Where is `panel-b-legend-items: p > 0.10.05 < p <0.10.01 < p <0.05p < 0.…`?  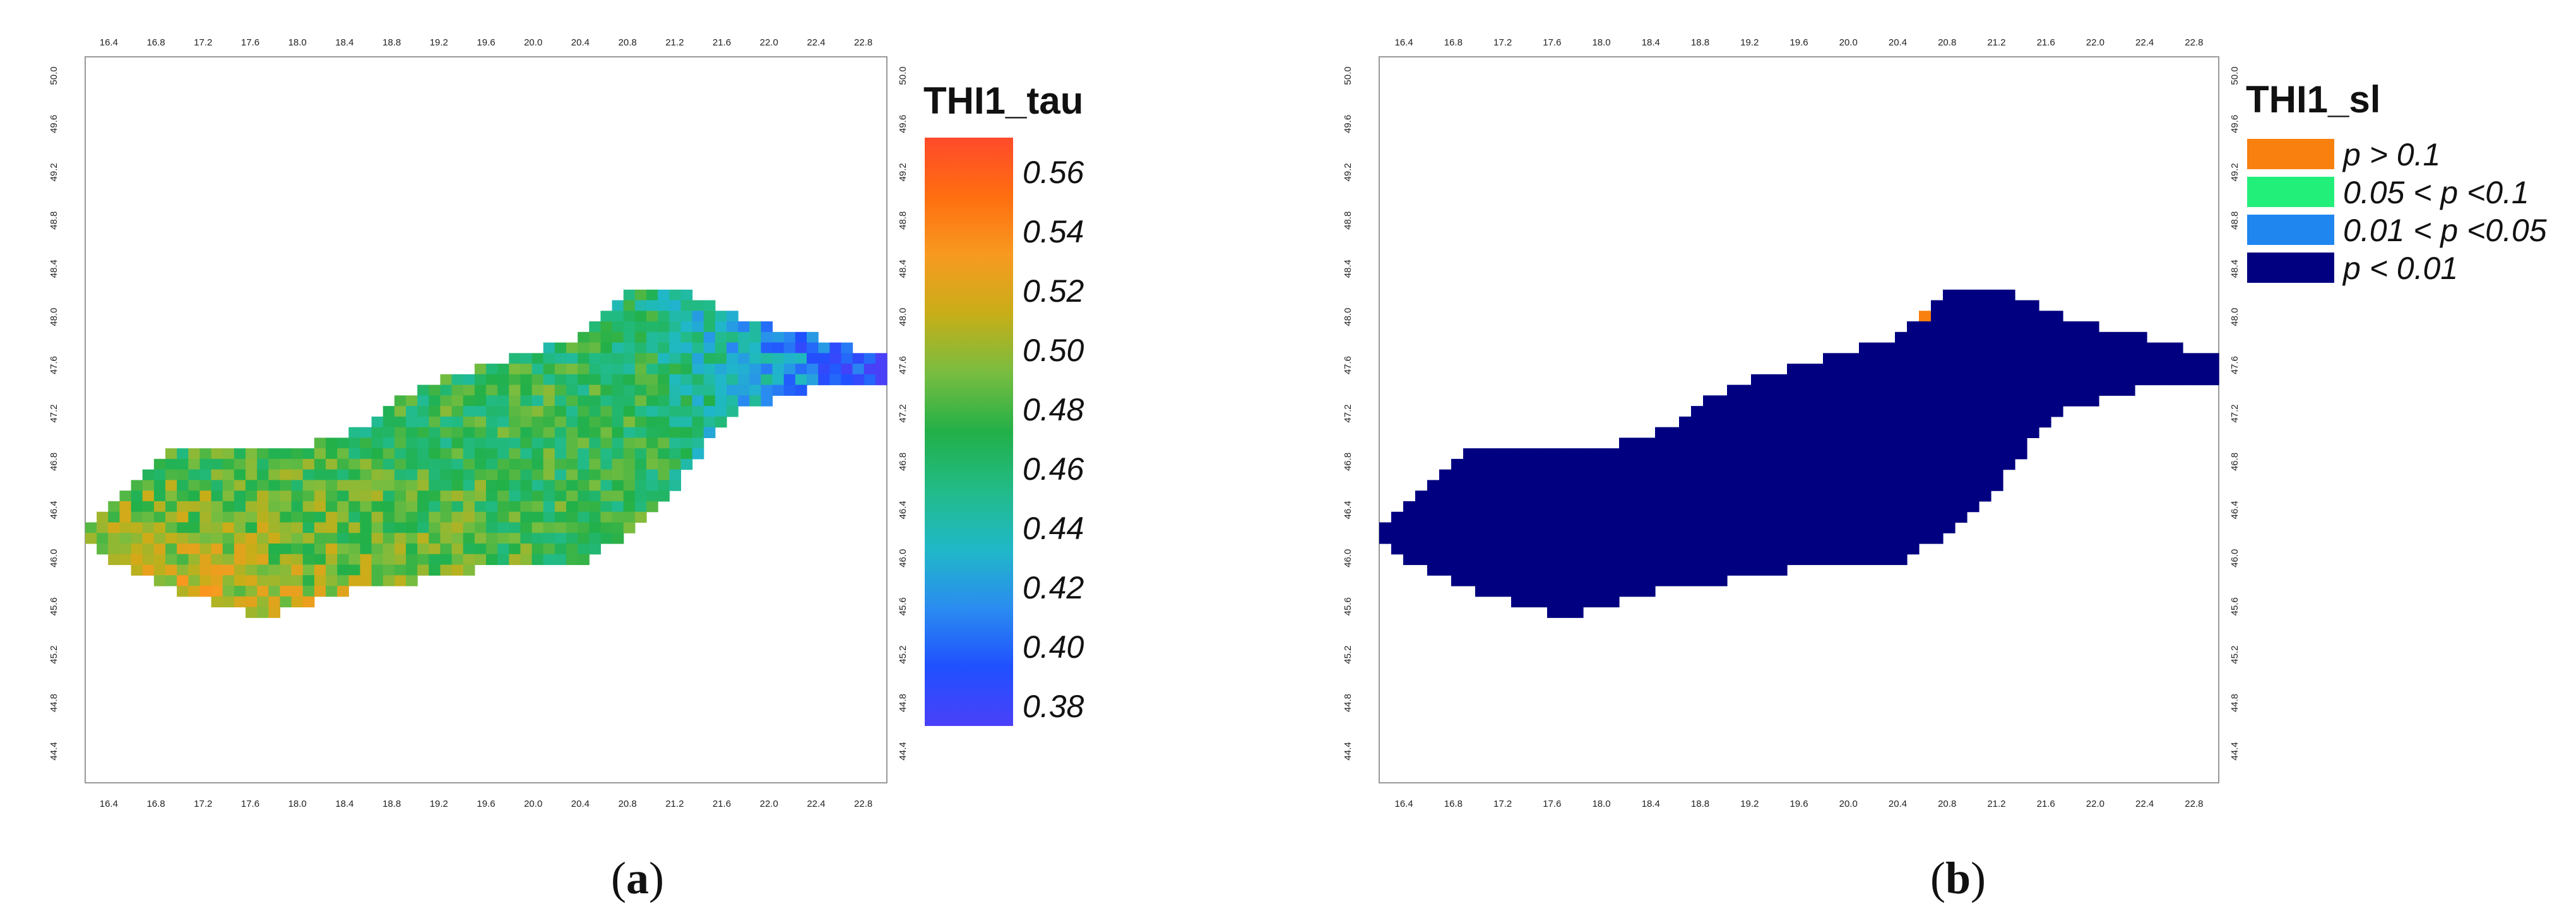
panel-b-legend-items: p > 0.10.05 < p <0.10.01 < p <0.05p < 0.… is located at coordinates (2397, 211).